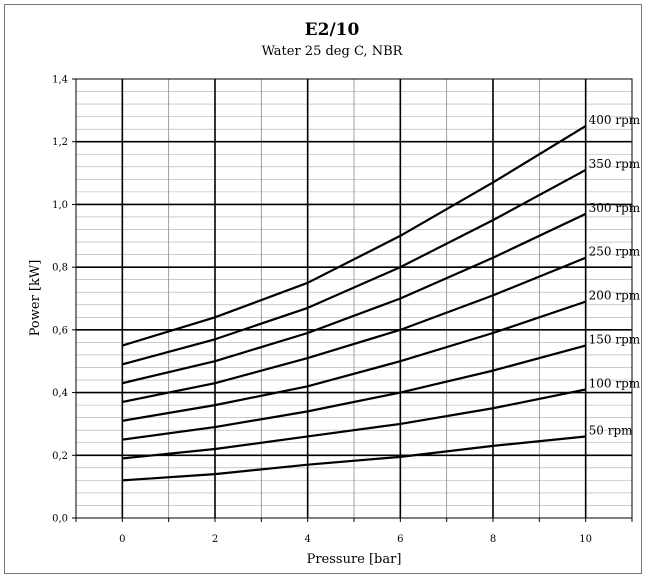  What do you see at coordinates (60, 519) in the screenshot?
I see `y-tick-label: 0,0` at bounding box center [60, 519].